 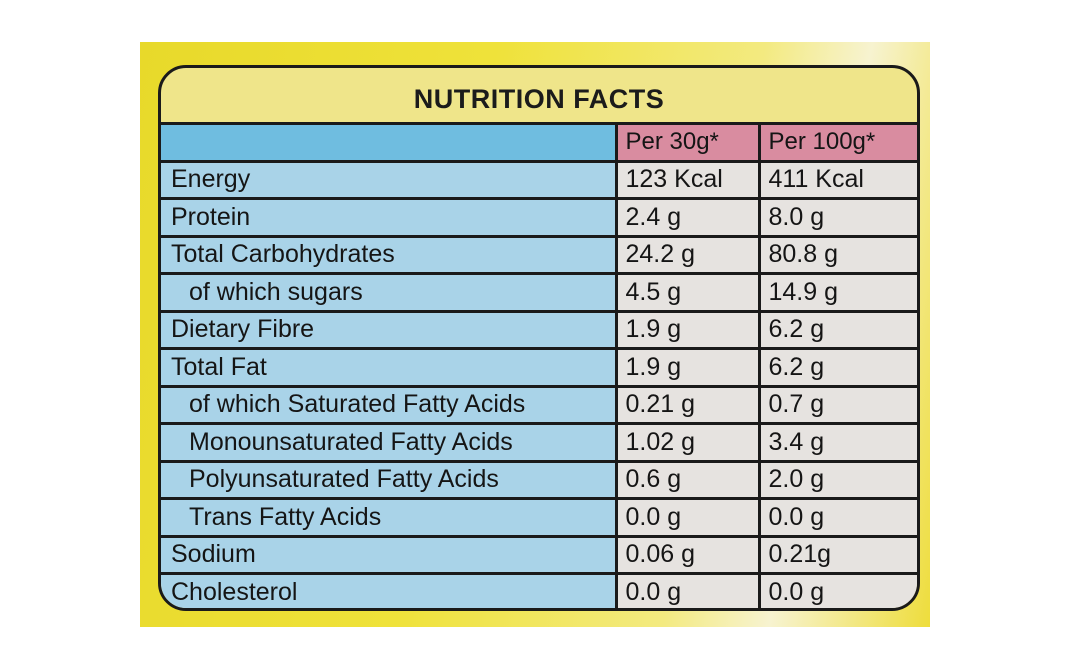 What do you see at coordinates (686, 479) in the screenshot?
I see `value-per-30g: 0.6 g` at bounding box center [686, 479].